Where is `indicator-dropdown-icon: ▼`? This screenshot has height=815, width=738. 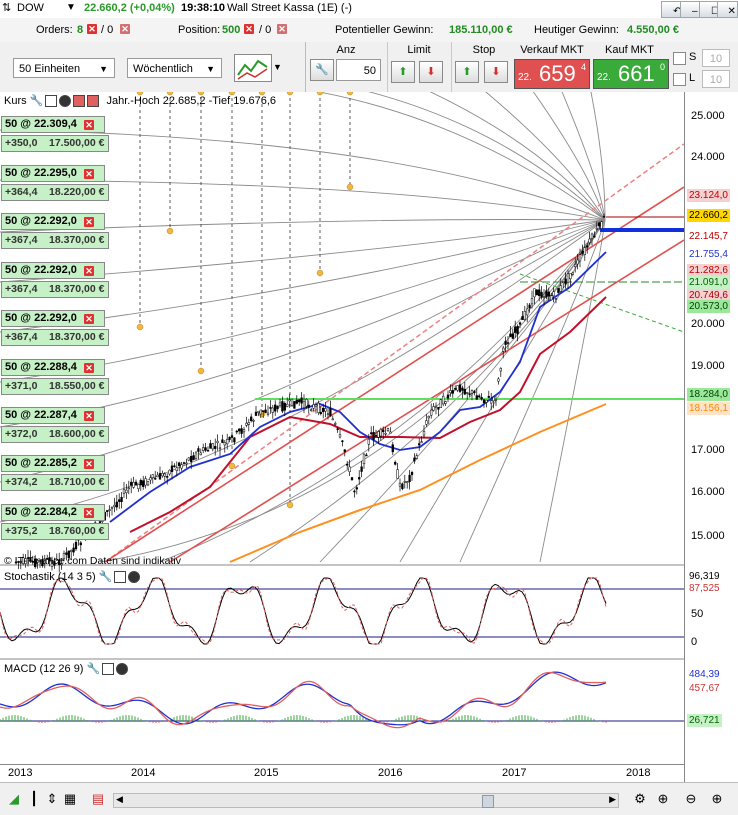 indicator-dropdown-icon: ▼ is located at coordinates (277, 67).